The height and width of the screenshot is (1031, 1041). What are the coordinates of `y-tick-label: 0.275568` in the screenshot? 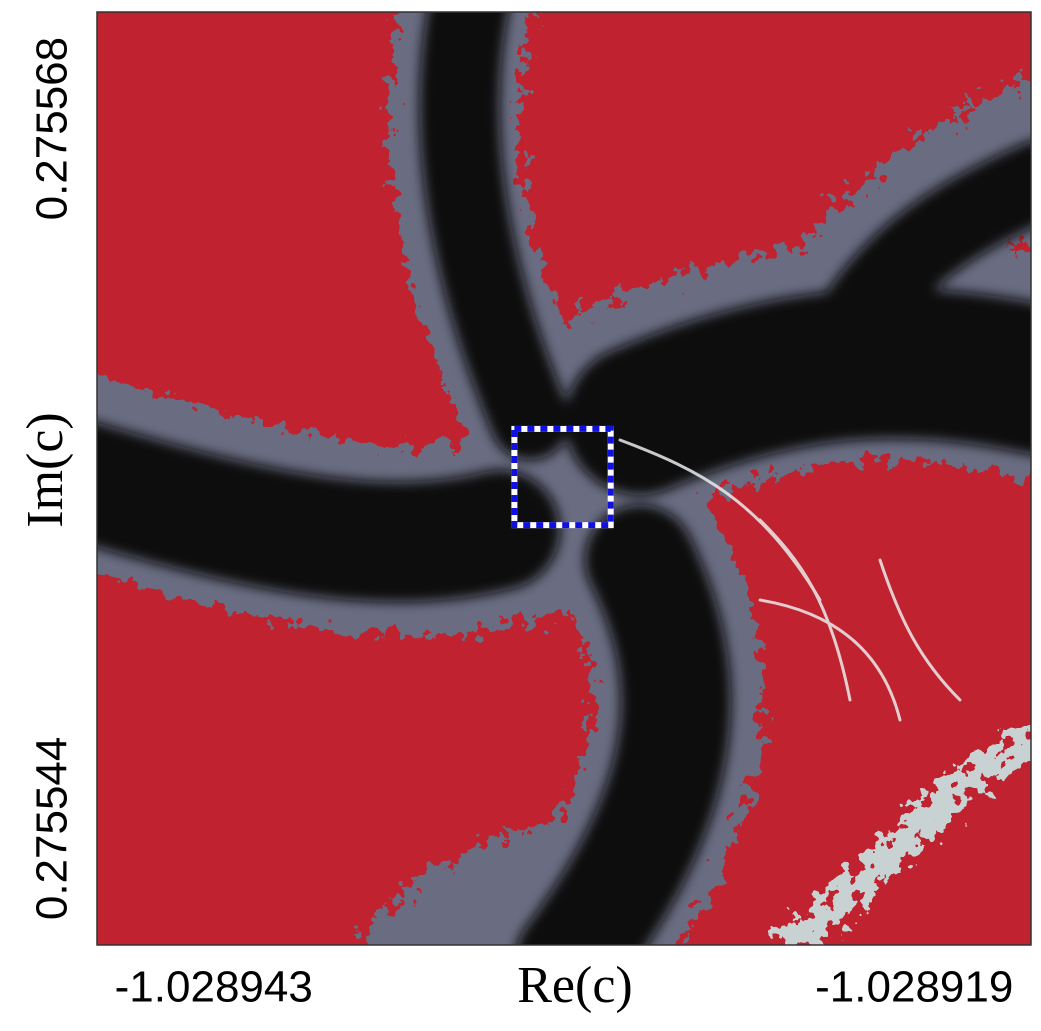 It's located at (52, 129).